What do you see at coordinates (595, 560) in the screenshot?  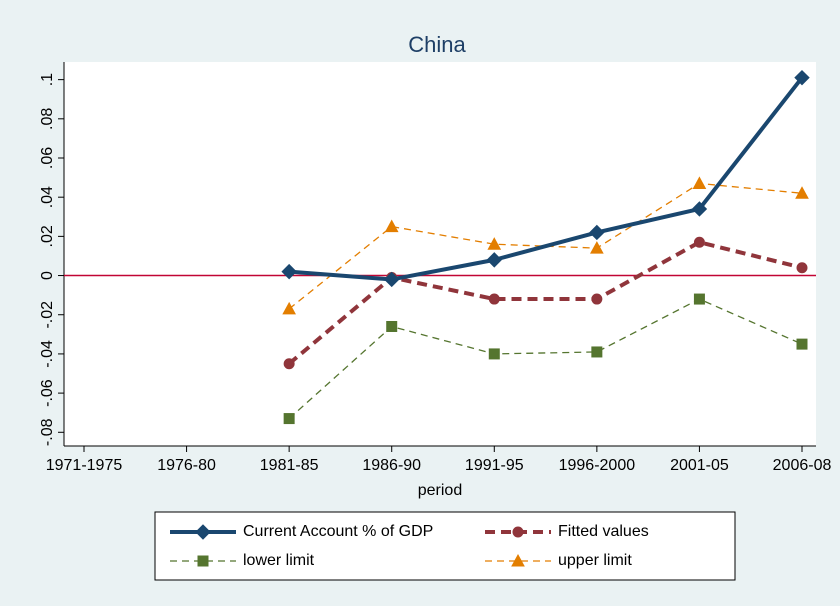 I see `legend-label: upper limit` at bounding box center [595, 560].